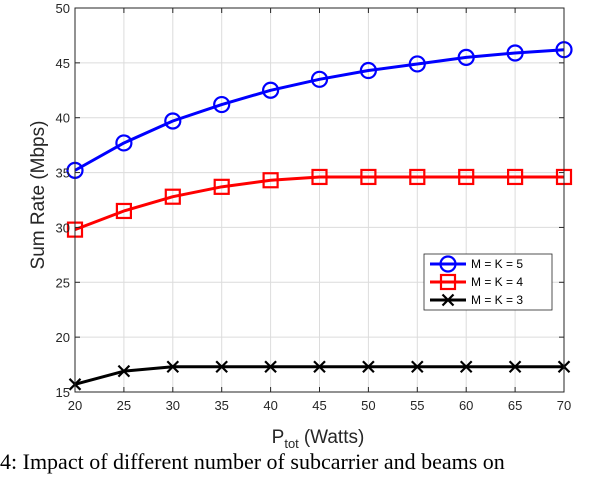  What do you see at coordinates (63, 173) in the screenshot?
I see `y-tick-label: 35` at bounding box center [63, 173].